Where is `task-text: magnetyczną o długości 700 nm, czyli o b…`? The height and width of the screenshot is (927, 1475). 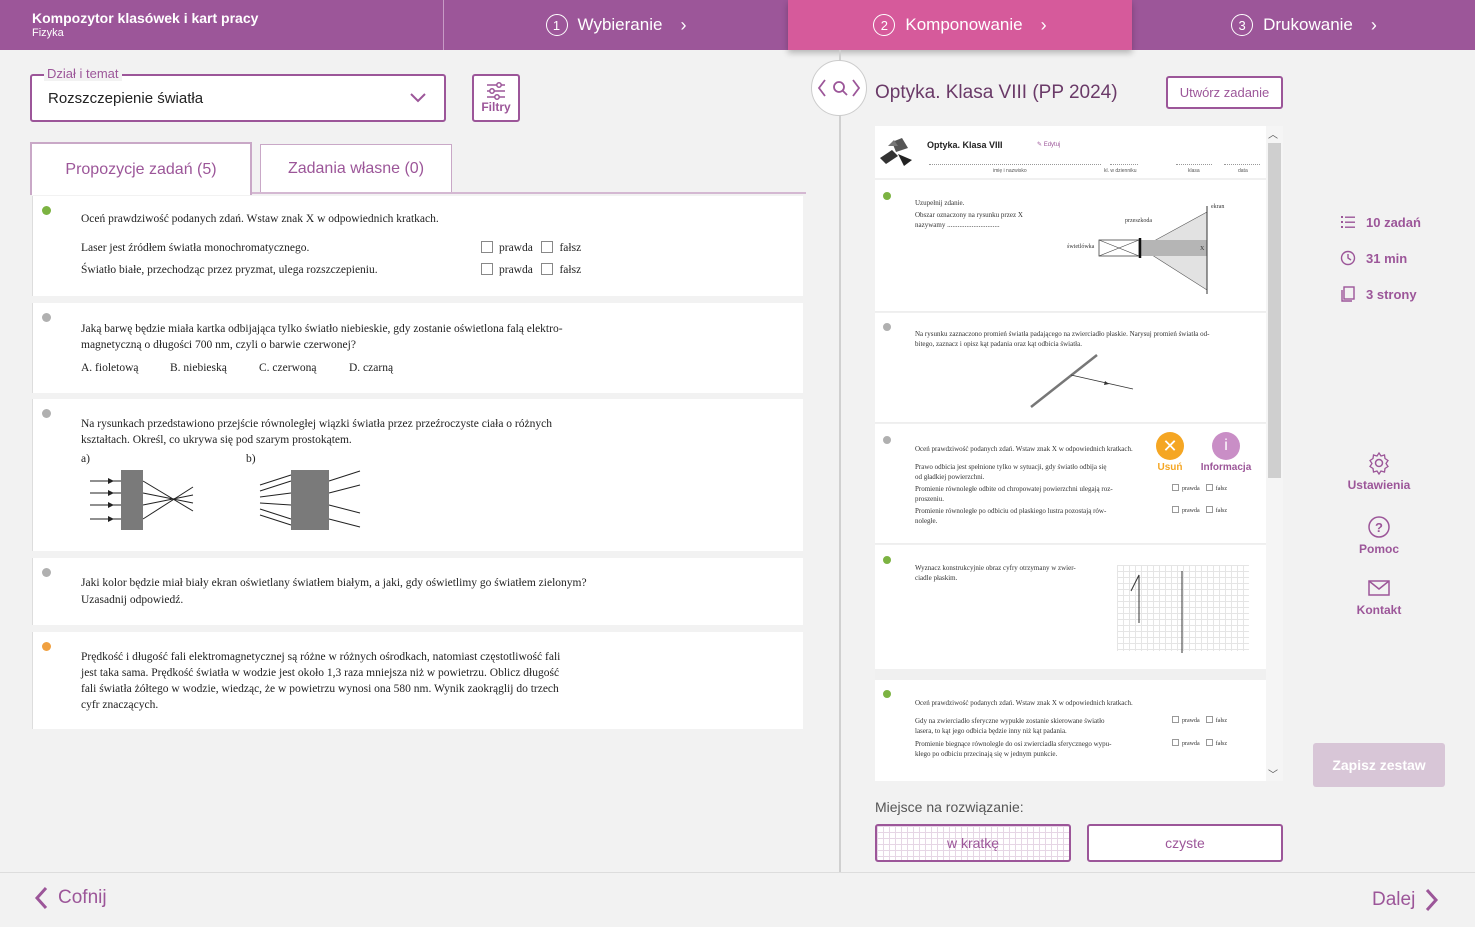
task-text: magnetyczną o długości 700 nm, czyli o b… is located at coordinates (218, 345).